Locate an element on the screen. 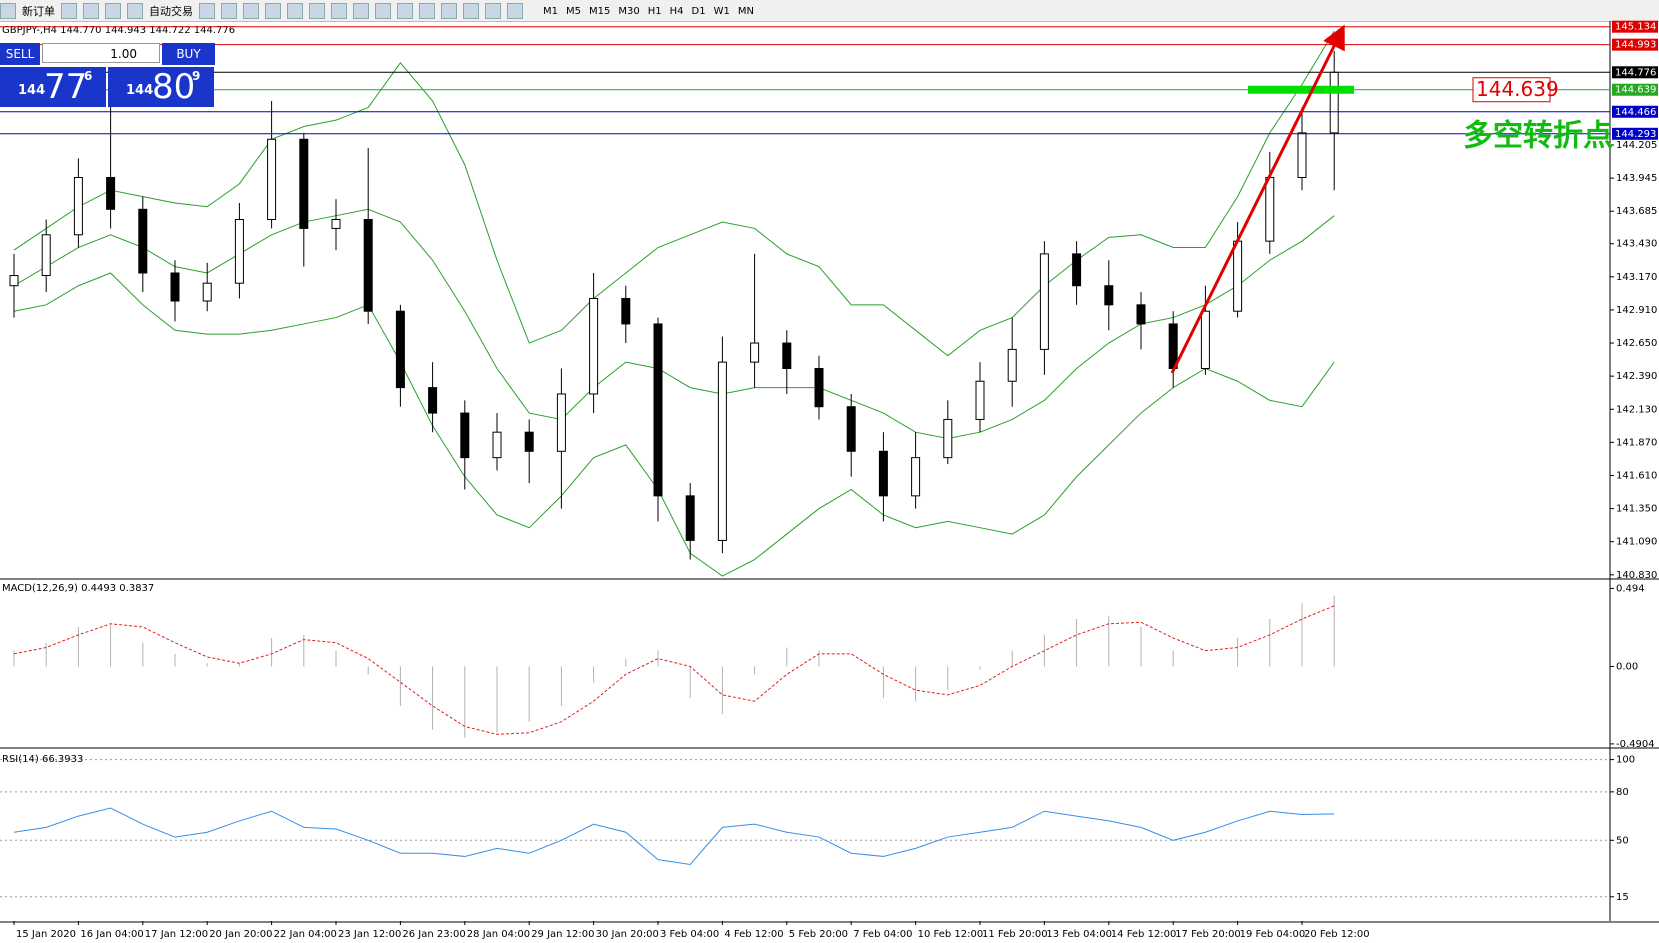 The height and width of the screenshot is (943, 1659). timeframe: MN is located at coordinates (745, 11).